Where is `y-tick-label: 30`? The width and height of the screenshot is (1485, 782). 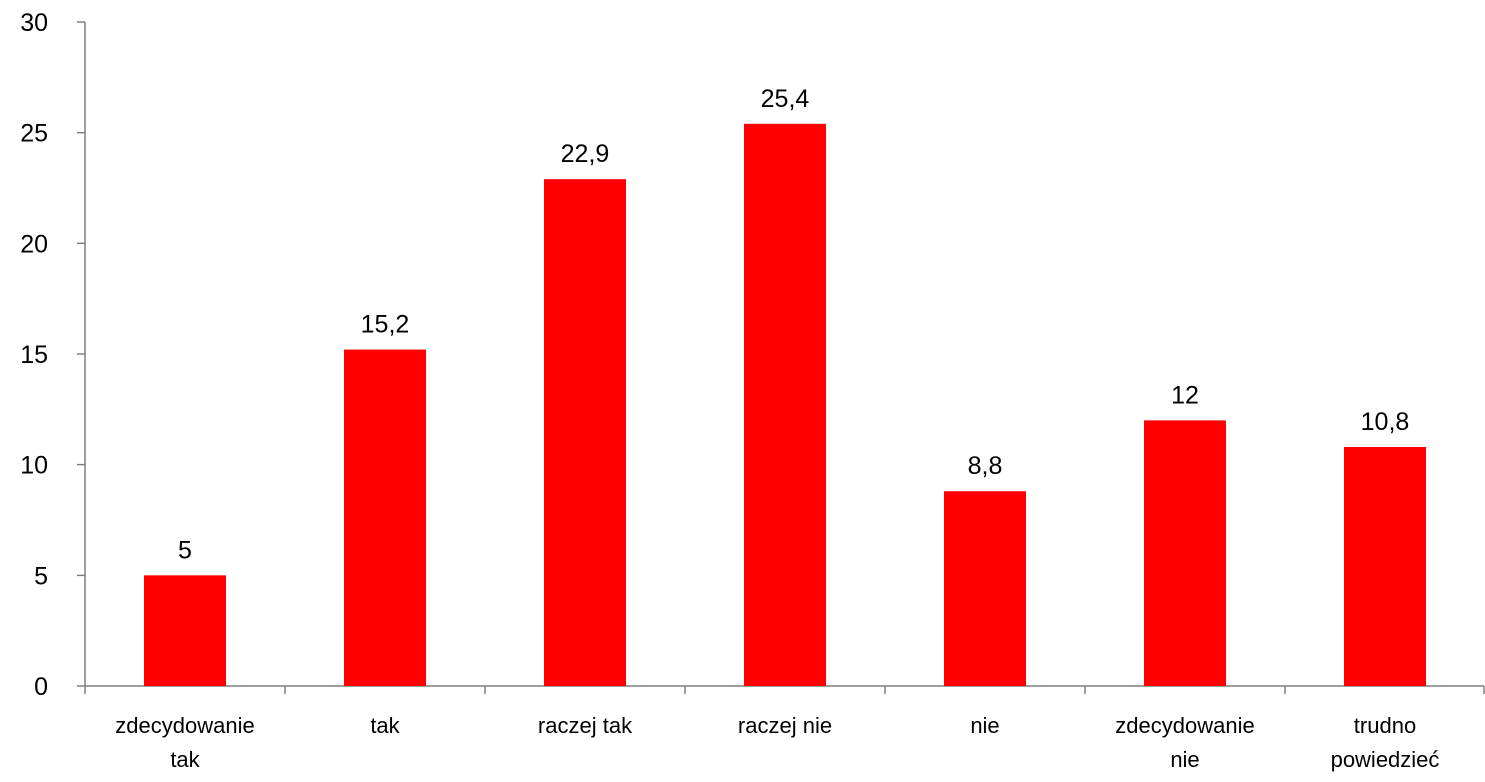 y-tick-label: 30 is located at coordinates (34, 23).